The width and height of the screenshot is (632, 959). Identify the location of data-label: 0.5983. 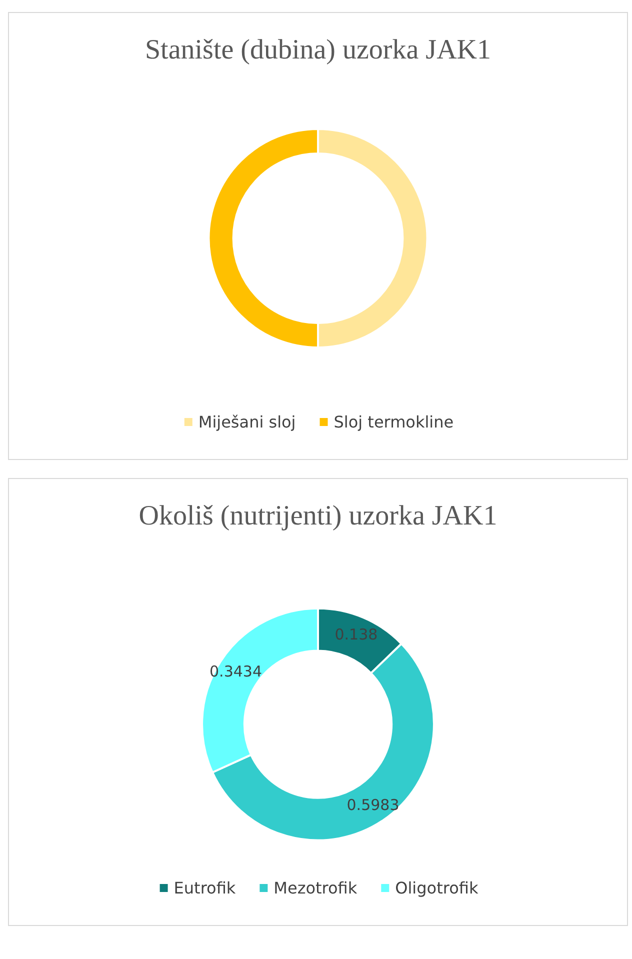
(373, 805).